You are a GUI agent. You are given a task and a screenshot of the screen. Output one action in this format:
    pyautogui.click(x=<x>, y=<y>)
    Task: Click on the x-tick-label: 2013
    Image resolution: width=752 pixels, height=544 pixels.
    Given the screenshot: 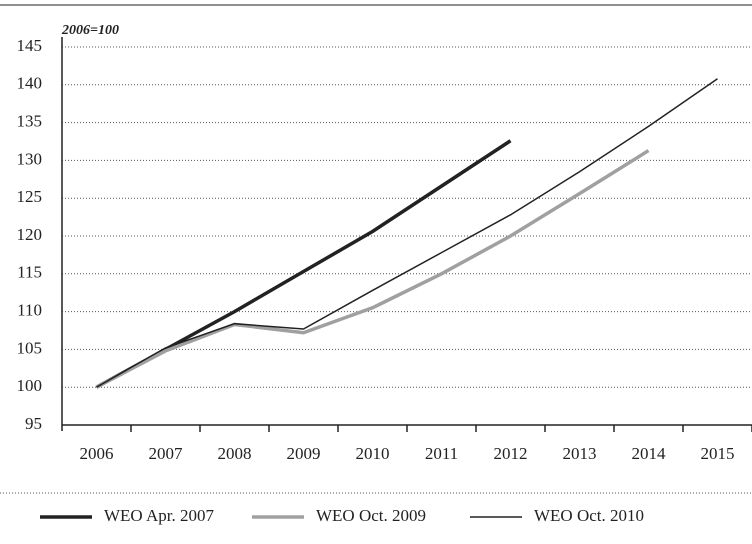 What is the action you would take?
    pyautogui.click(x=580, y=453)
    